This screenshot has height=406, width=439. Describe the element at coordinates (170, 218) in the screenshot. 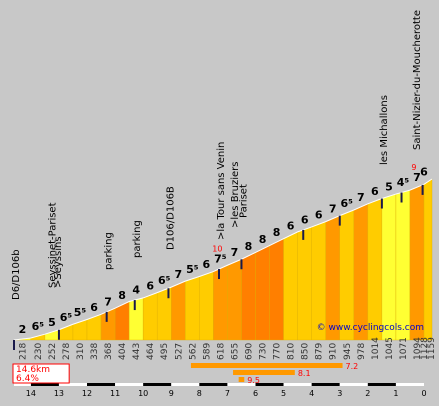

I see `place-label: D106/D106B` at that location.